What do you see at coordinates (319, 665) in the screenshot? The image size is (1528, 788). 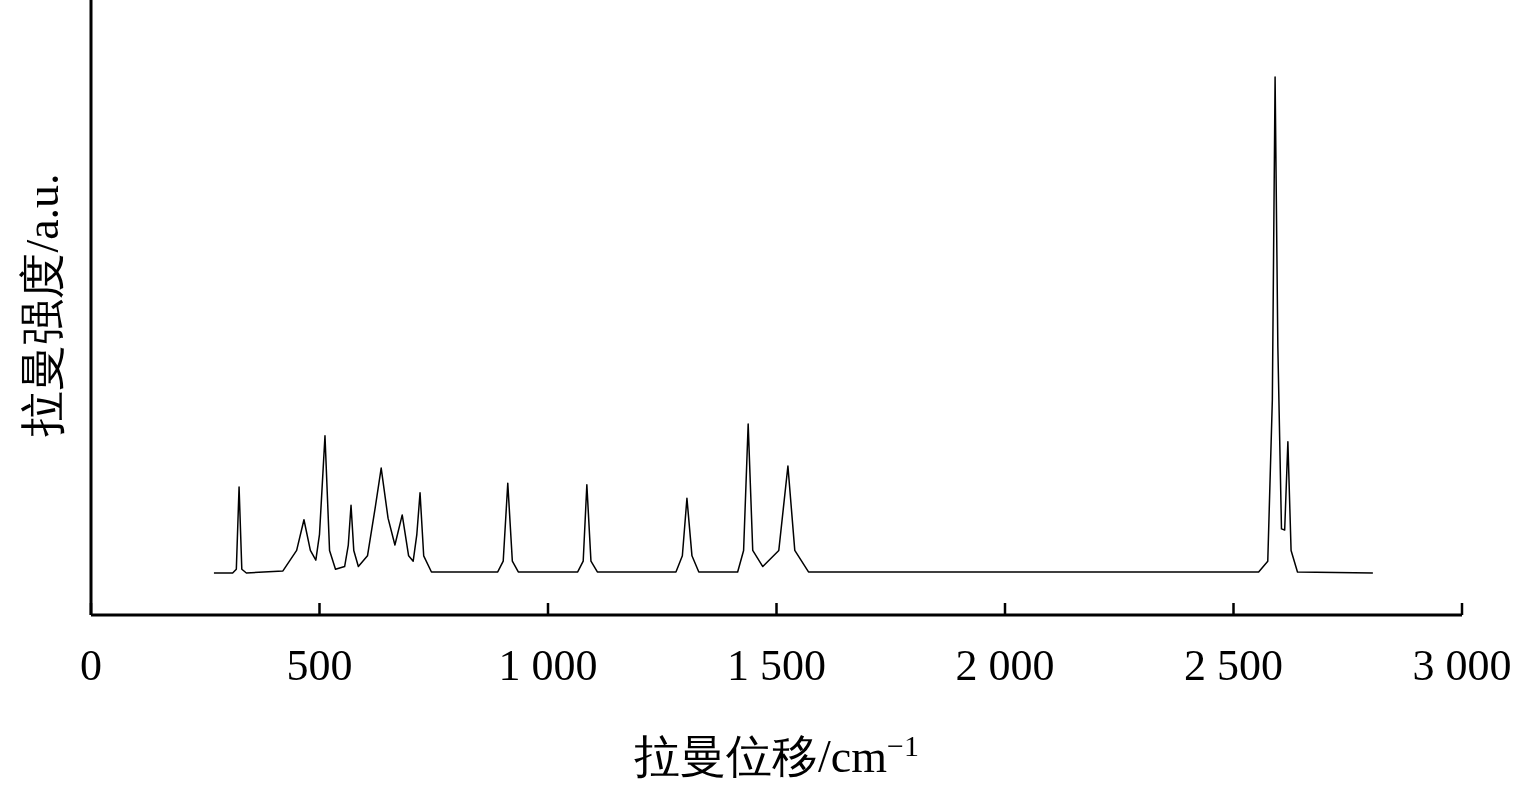 I see `x-tick-label: 500` at bounding box center [319, 665].